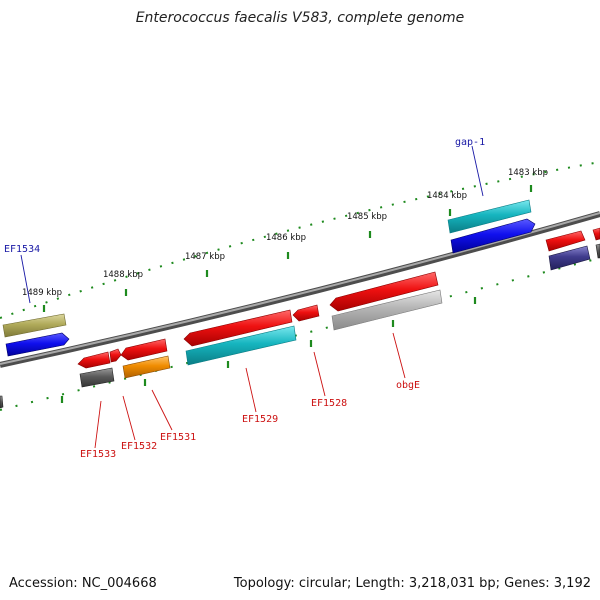 The width and height of the screenshot is (600, 600). Describe the element at coordinates (98, 454) in the screenshot. I see `gene-label-ef1533: EF1533` at that location.